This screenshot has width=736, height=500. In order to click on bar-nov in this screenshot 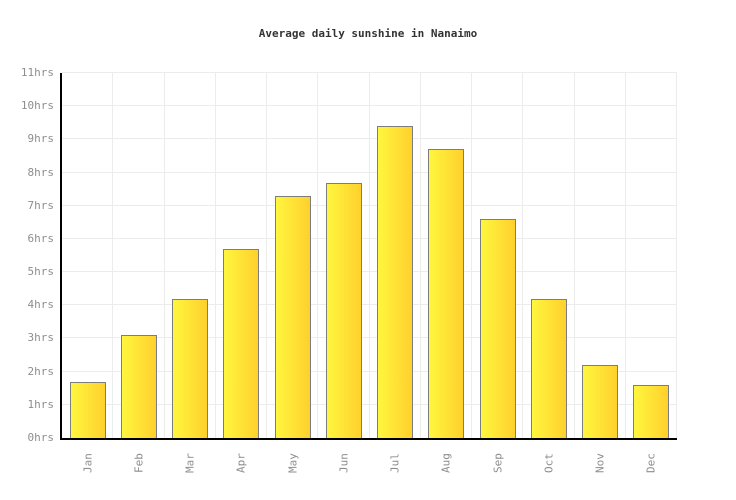, I will do `click(600, 401)`.